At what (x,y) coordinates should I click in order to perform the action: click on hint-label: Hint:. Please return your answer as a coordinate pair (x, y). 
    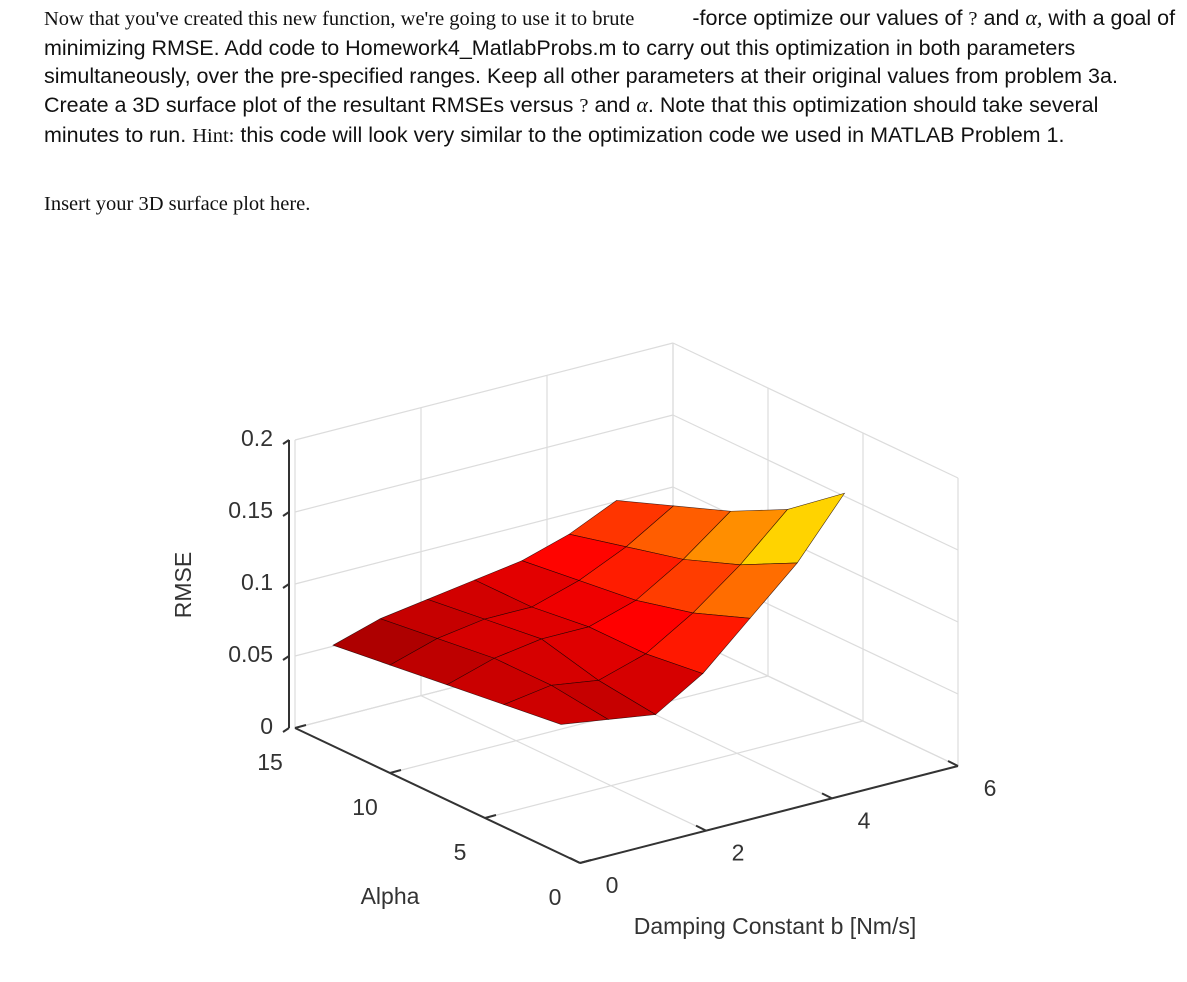
    Looking at the image, I should click on (213, 135).